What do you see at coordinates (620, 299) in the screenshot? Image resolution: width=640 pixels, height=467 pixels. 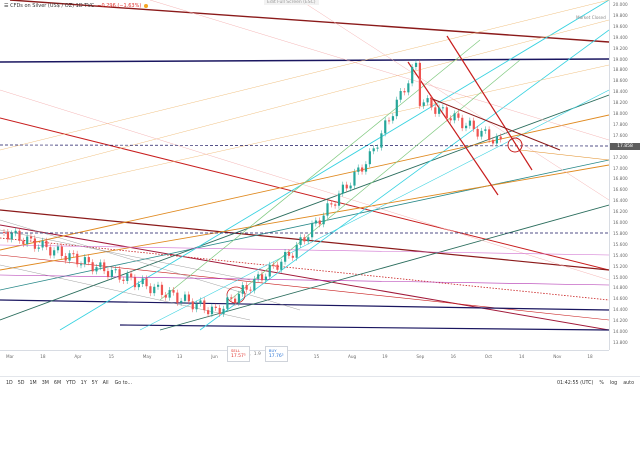 I see `price-axis-tick: 14.600` at bounding box center [620, 299].